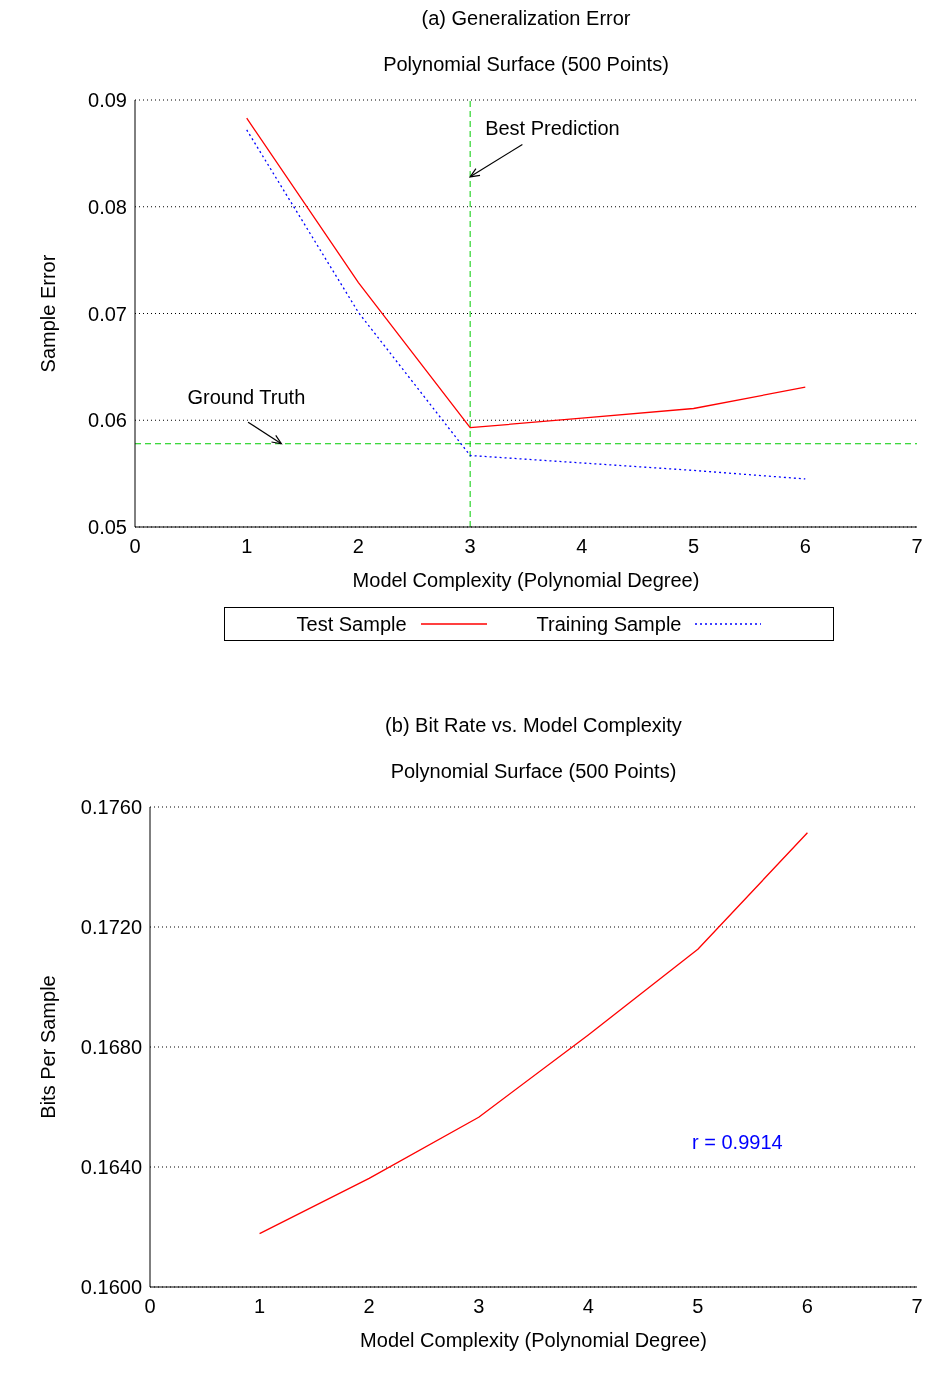 The image size is (935, 1383). What do you see at coordinates (526, 19) in the screenshot?
I see `chart-title: (a) Generalization Error` at bounding box center [526, 19].